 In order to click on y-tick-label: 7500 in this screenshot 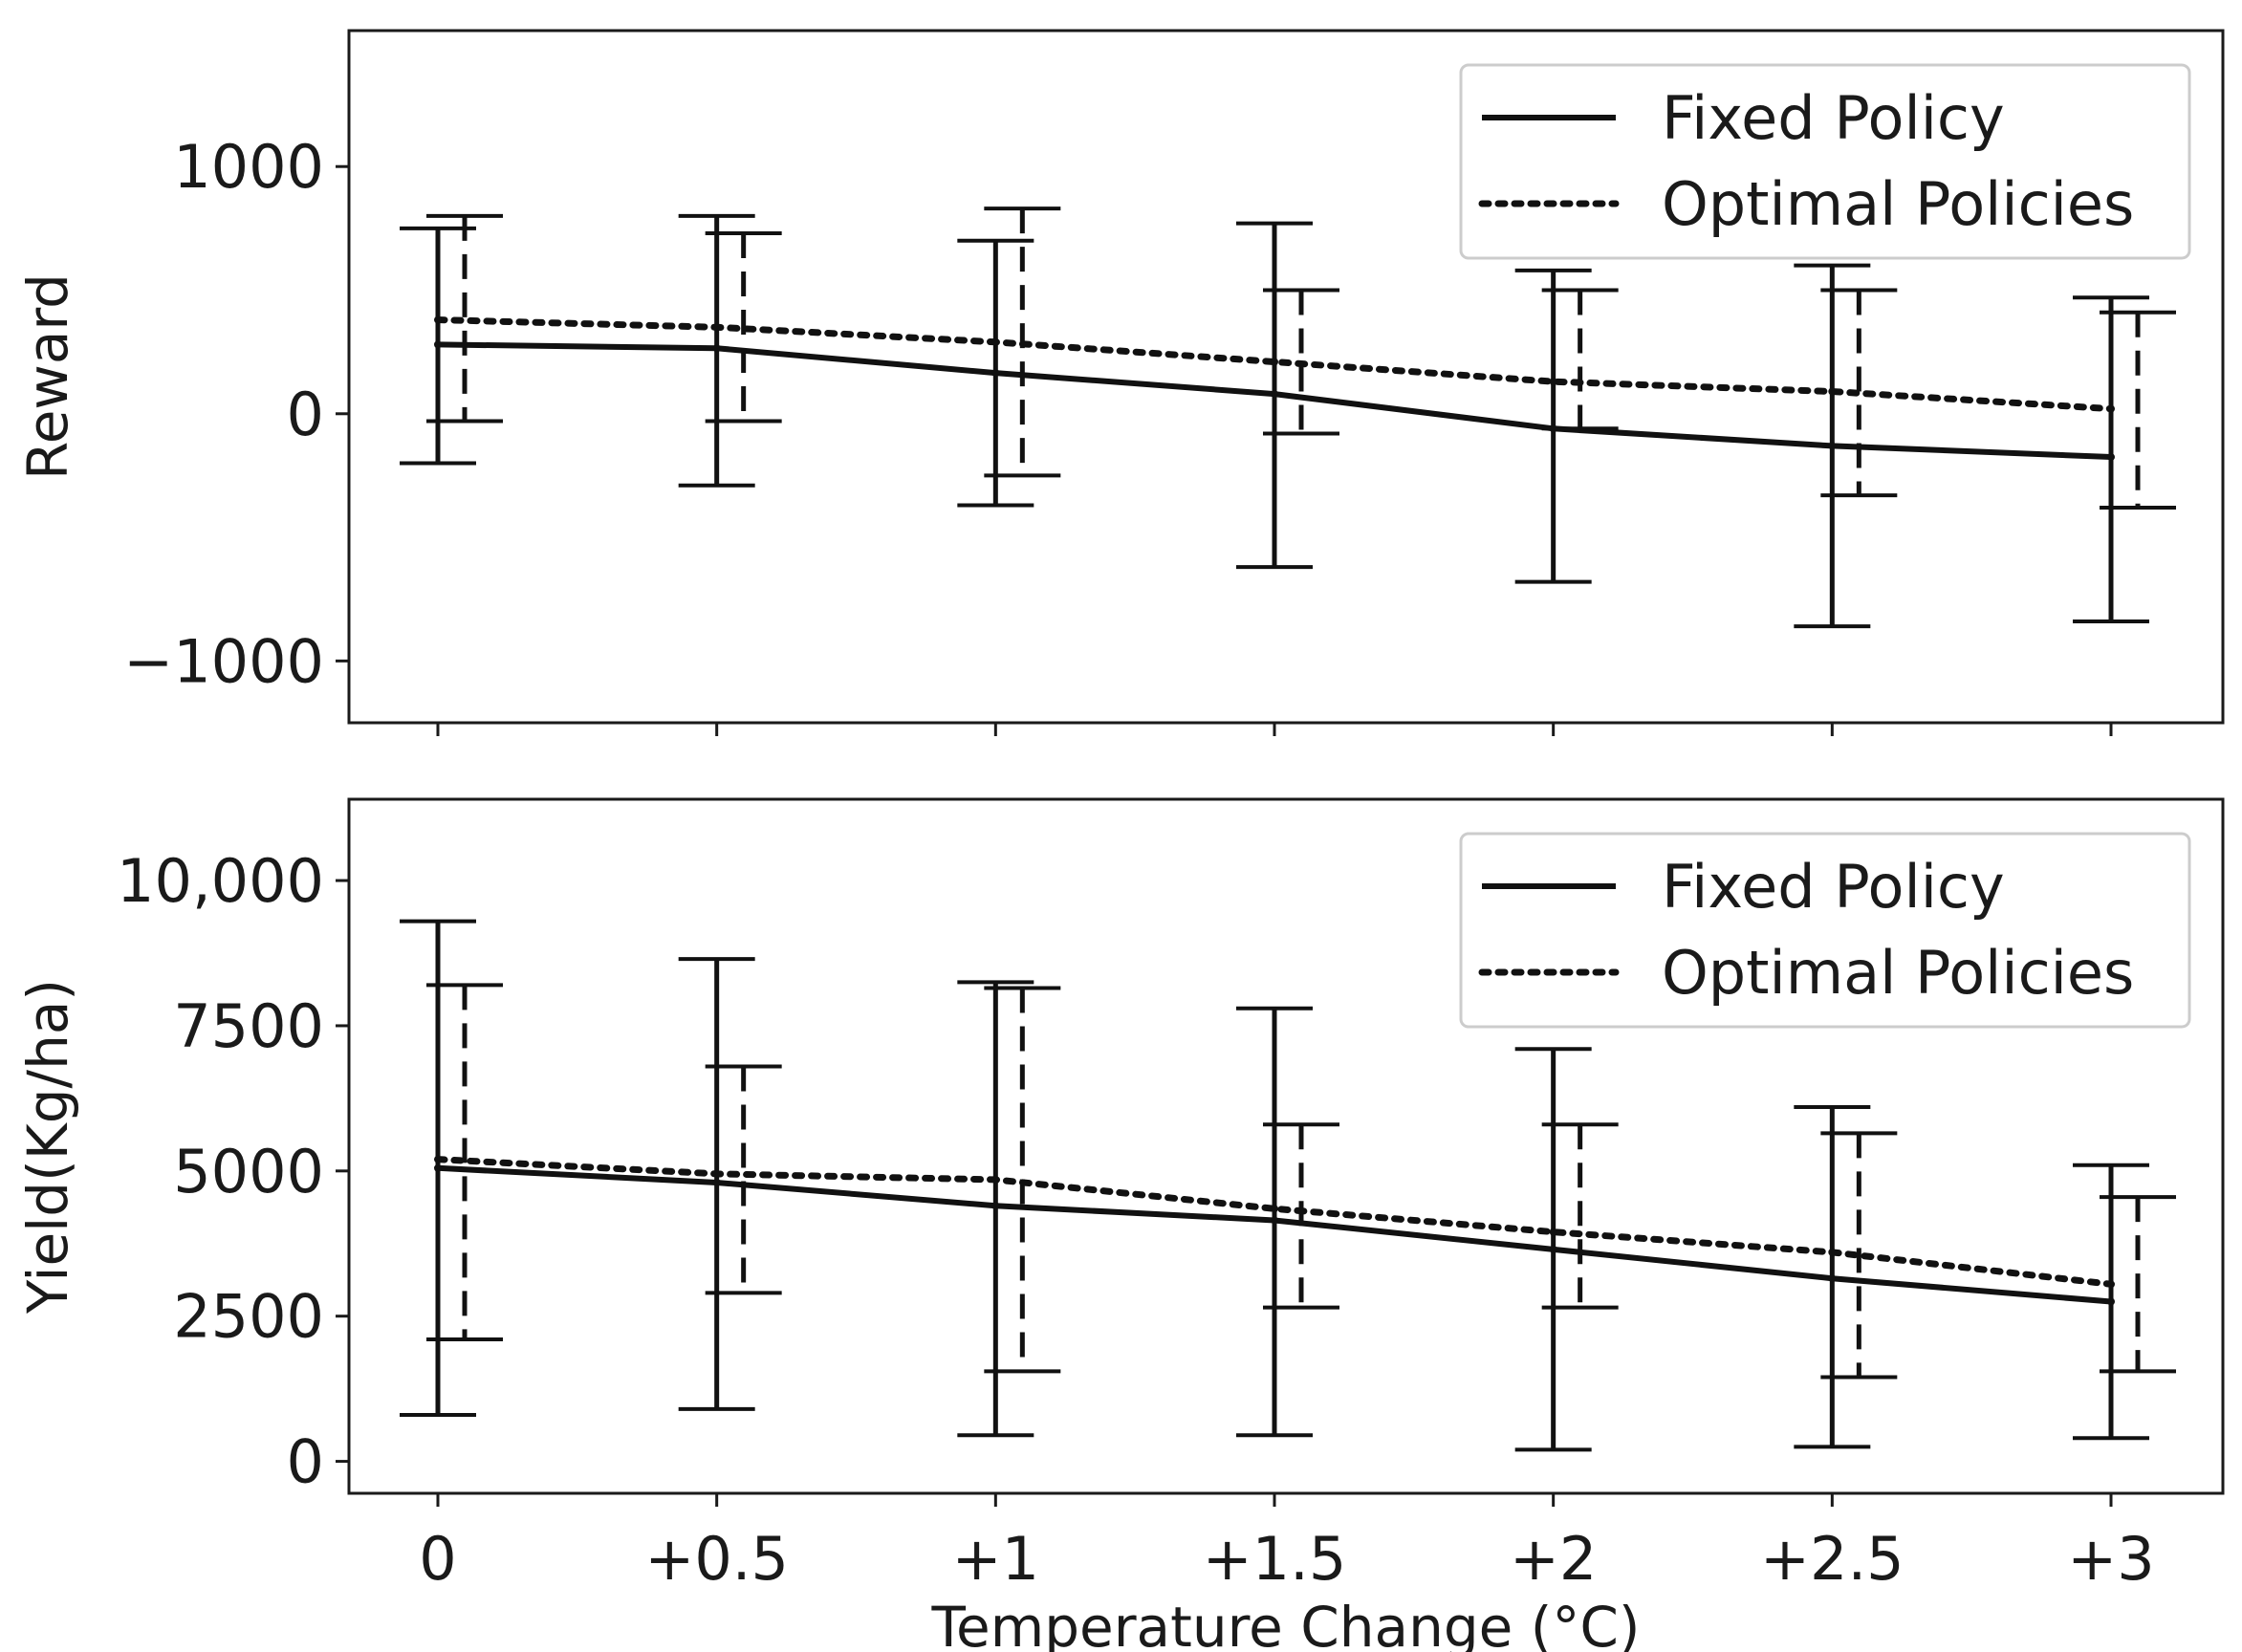, I will do `click(248, 1026)`.